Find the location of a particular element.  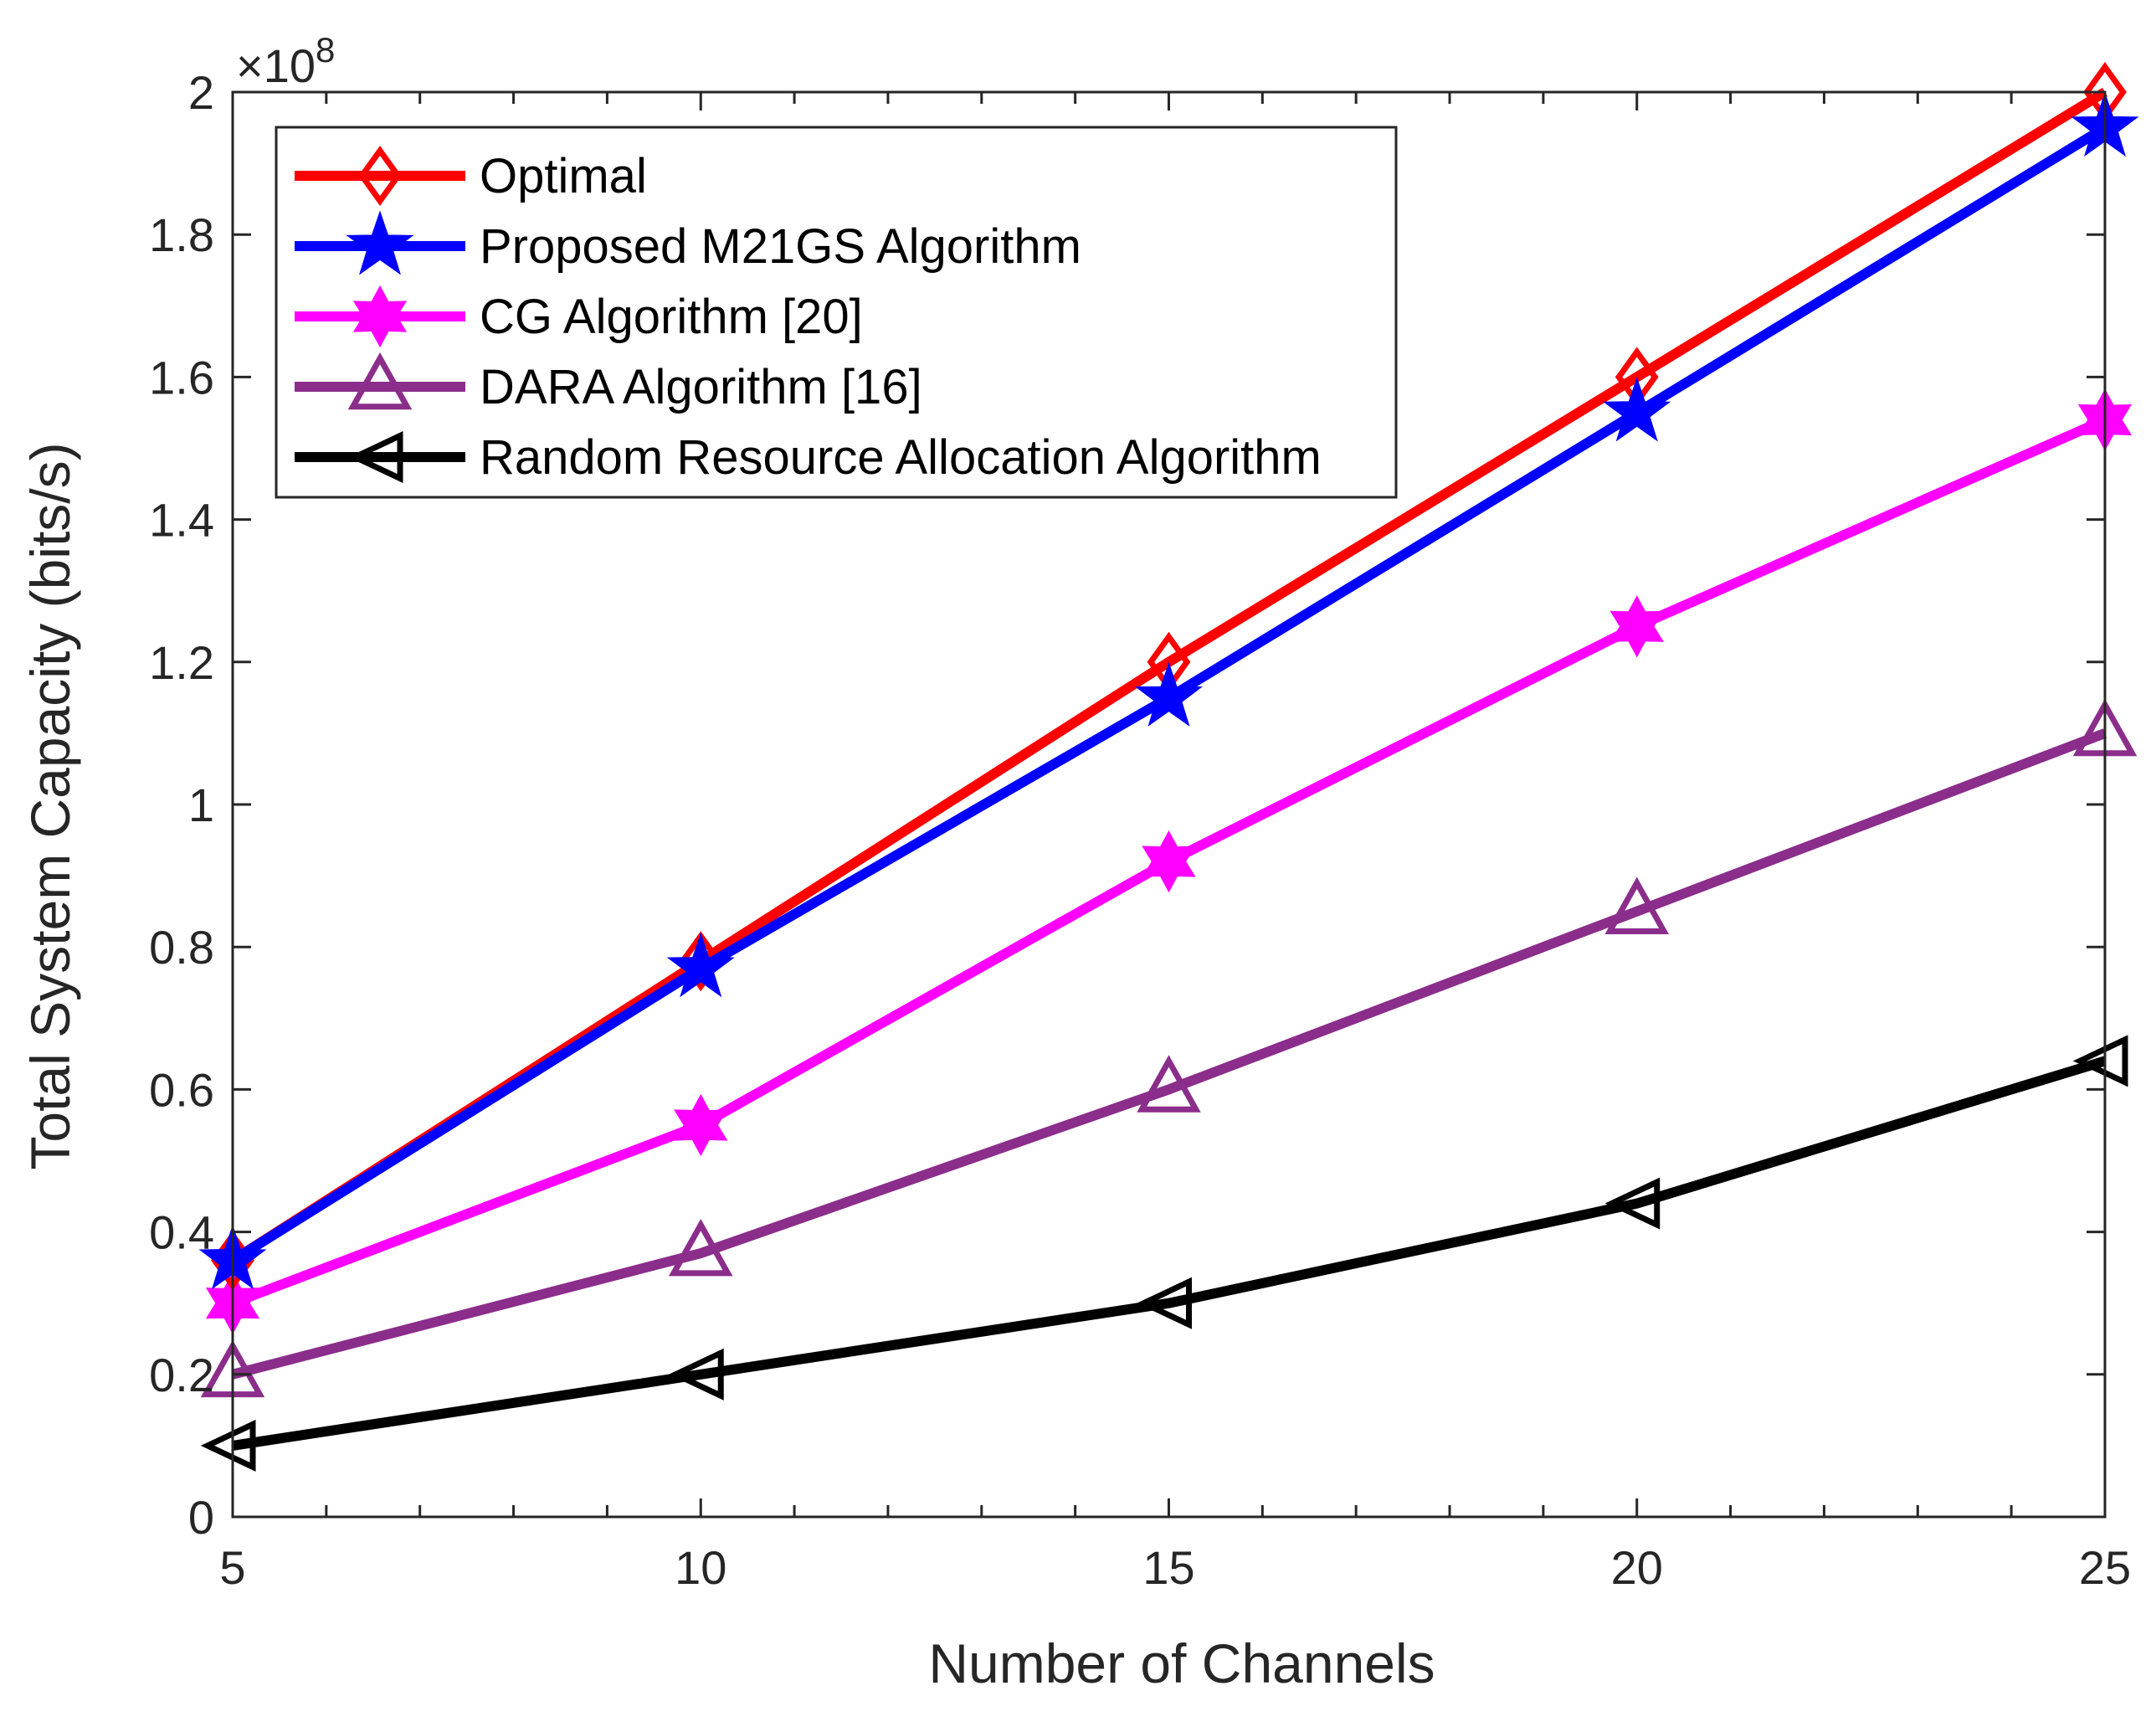

x-tick-label: 10 is located at coordinates (701, 1568).